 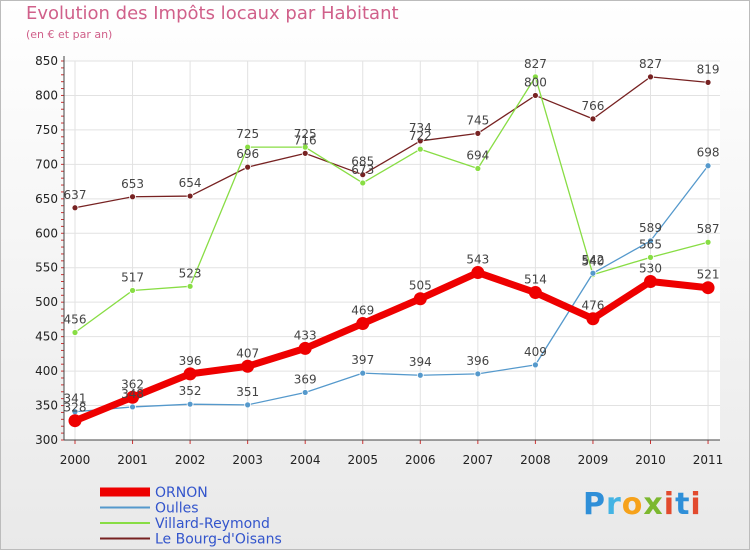 What do you see at coordinates (592, 306) in the screenshot?
I see `data-label: 476` at bounding box center [592, 306].